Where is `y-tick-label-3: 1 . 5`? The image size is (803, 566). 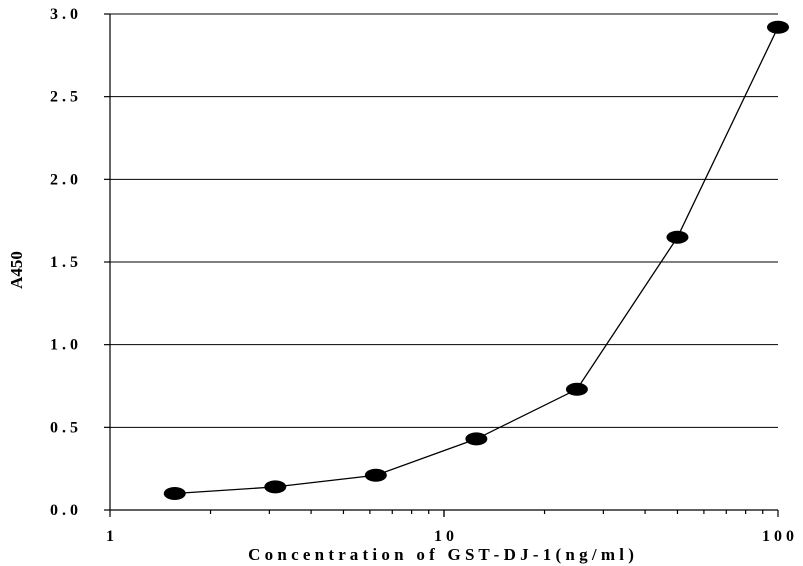
y-tick-label-3: 1 . 5 is located at coordinates (64, 262).